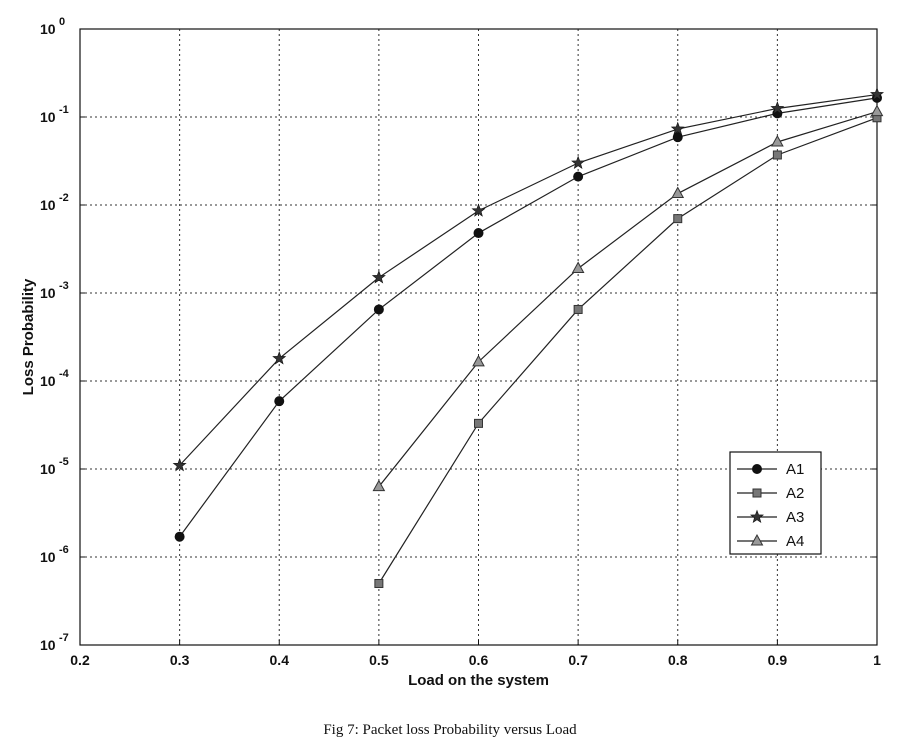  I want to click on y-tick-label: 10 -5, so click(54, 466).